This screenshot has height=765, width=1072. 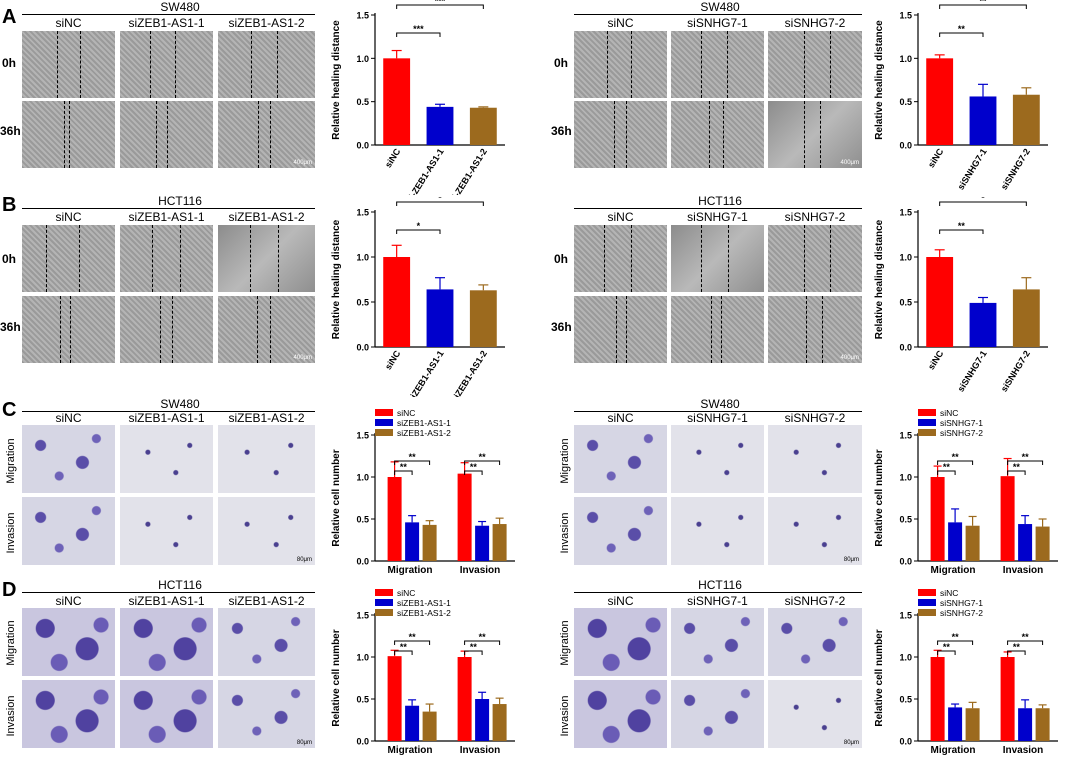 What do you see at coordinates (166, 601) in the screenshot?
I see `column-header: siZEB1-AS1-1` at bounding box center [166, 601].